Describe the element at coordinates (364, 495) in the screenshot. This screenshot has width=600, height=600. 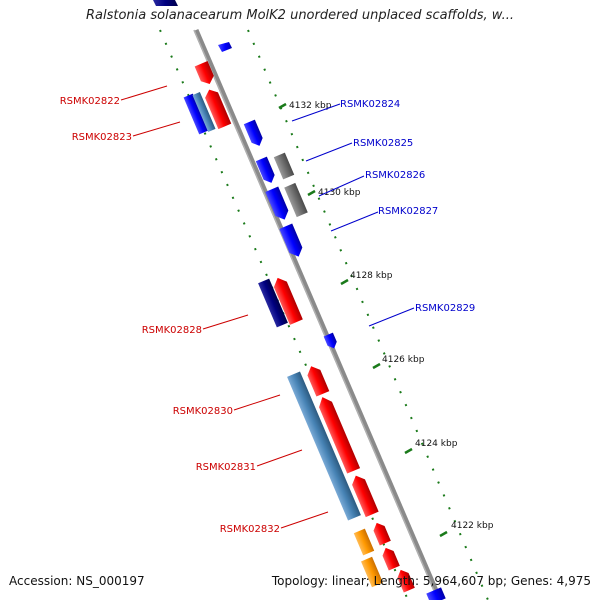
I see `gene-rsmk02832` at that location.